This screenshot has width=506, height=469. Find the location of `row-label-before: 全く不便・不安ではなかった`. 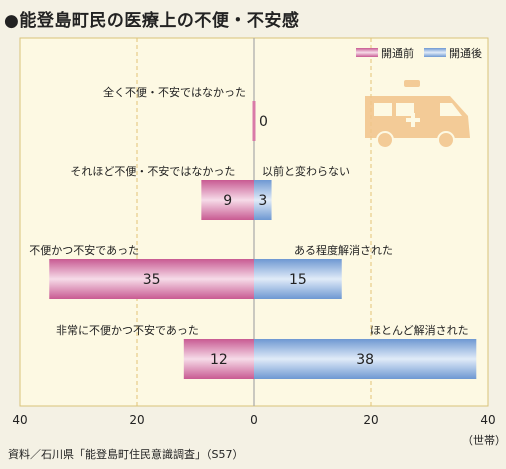

row-label-before: 全く不便・不安ではなかった is located at coordinates (174, 92).